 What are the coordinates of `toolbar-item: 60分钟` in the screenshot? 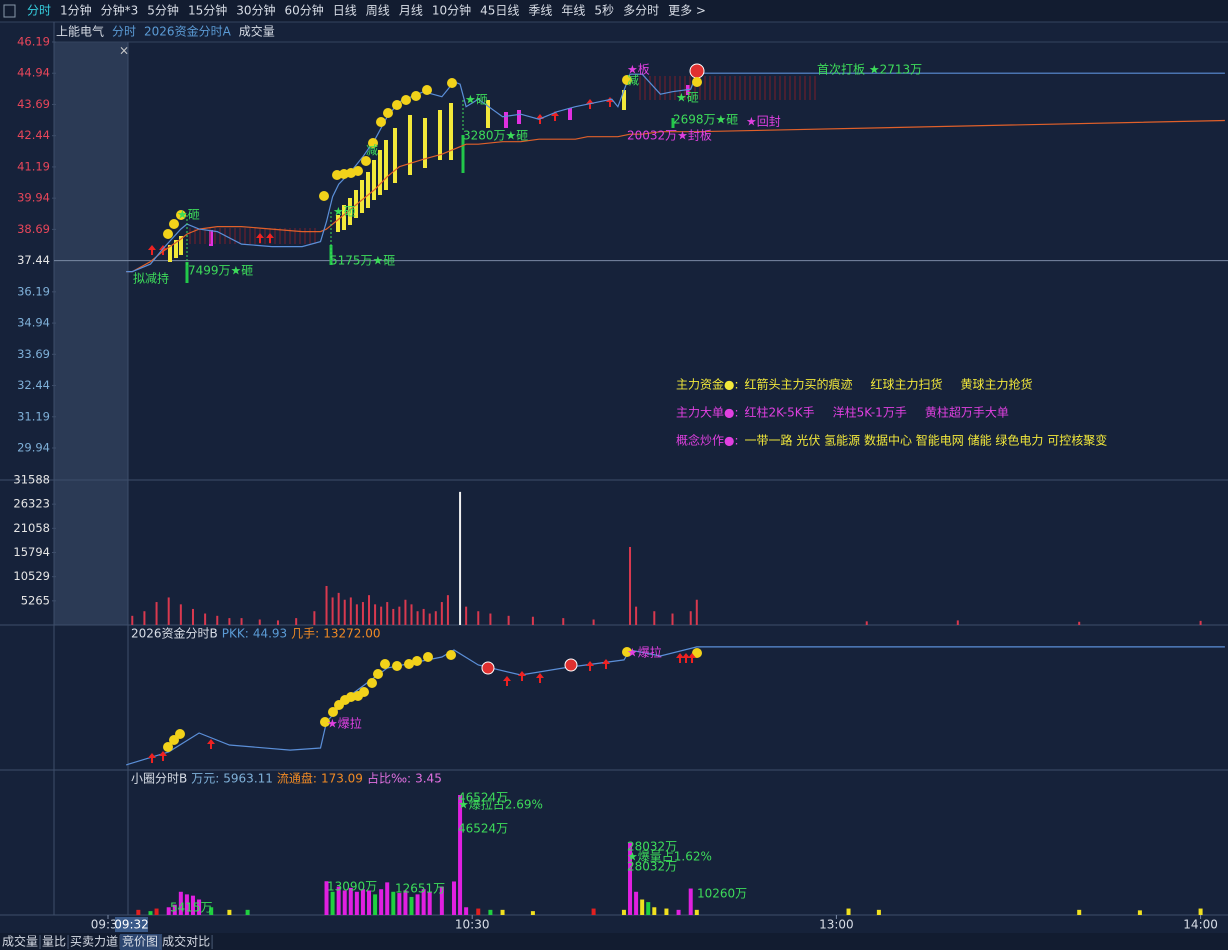 It's located at (304, 10).